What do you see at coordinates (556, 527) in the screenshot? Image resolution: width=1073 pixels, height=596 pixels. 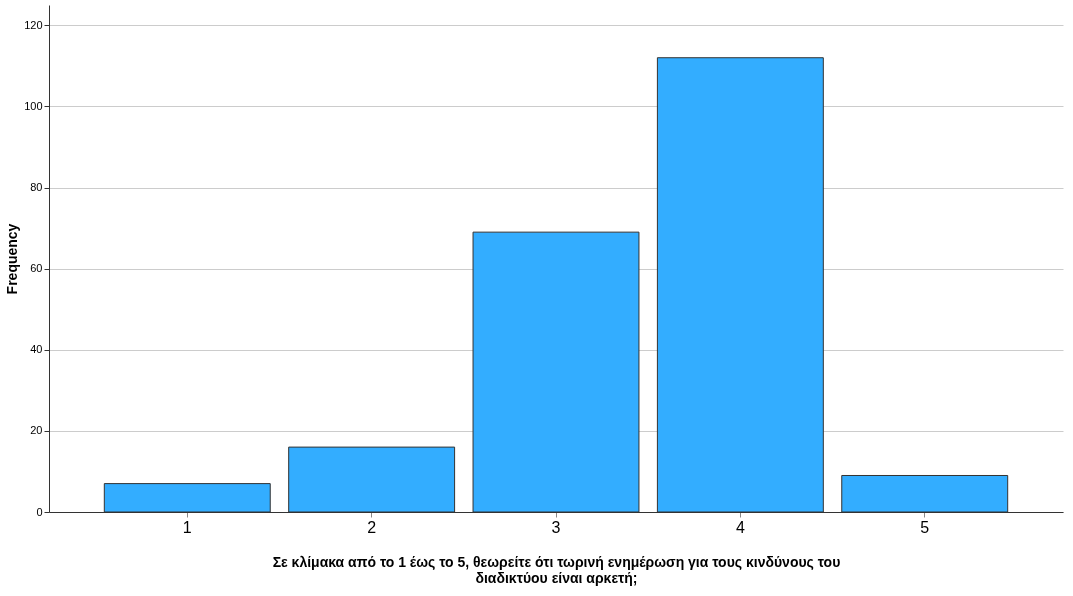 I see `x-tick-label: 3` at bounding box center [556, 527].